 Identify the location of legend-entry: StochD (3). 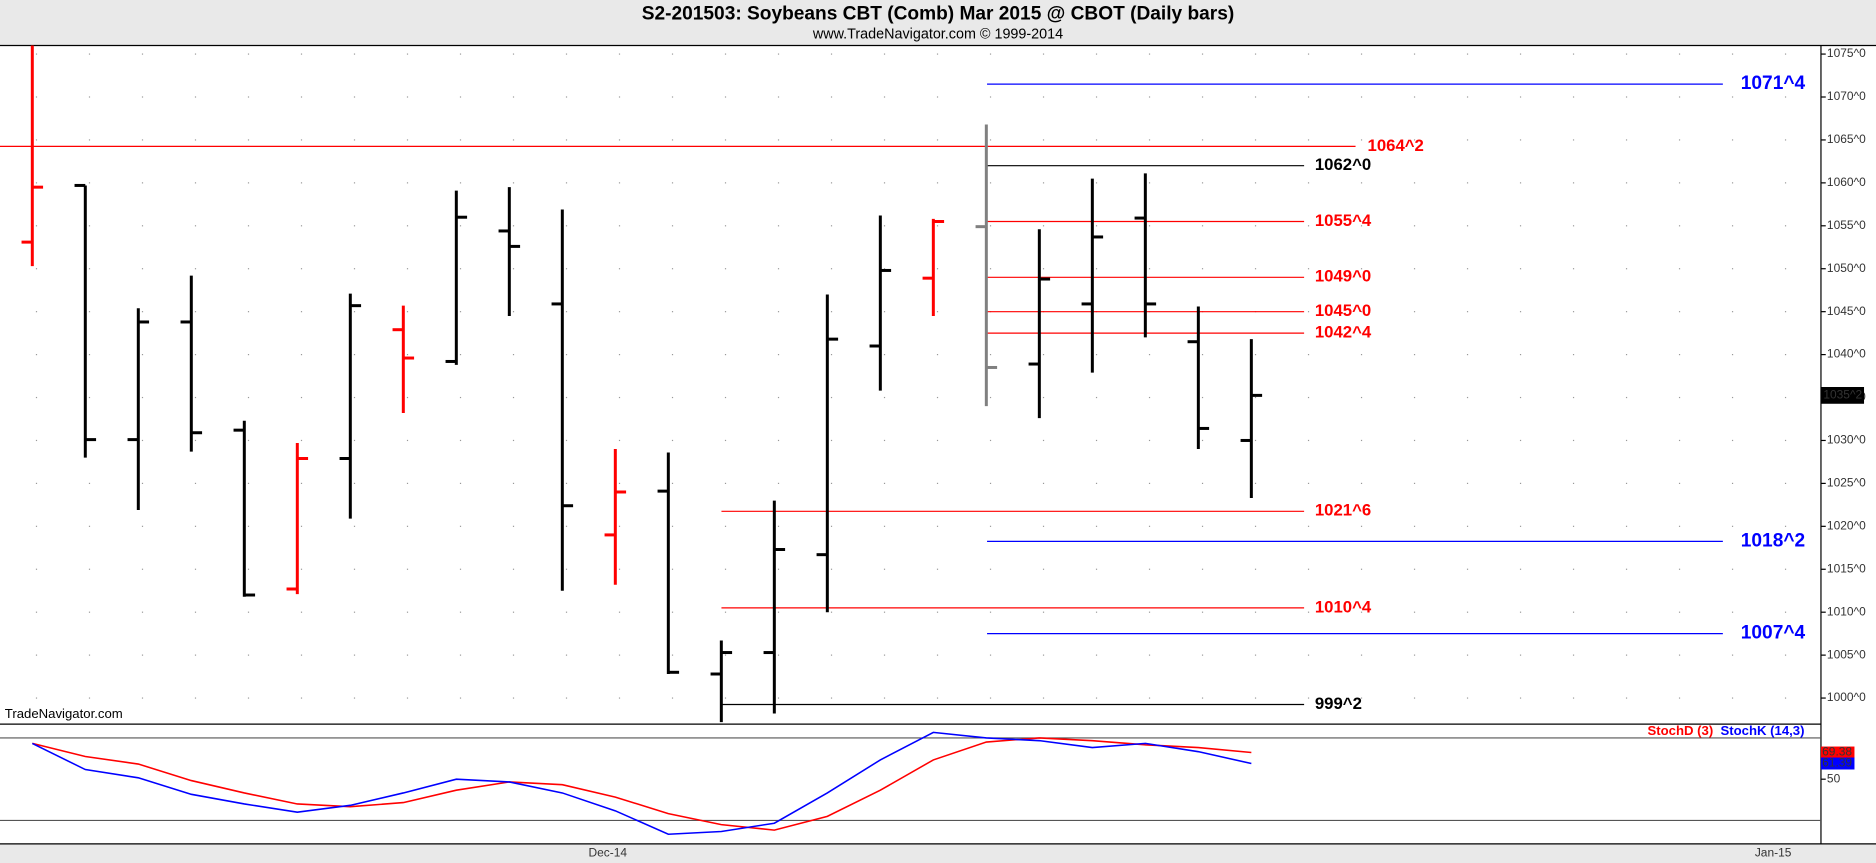
(1680, 730).